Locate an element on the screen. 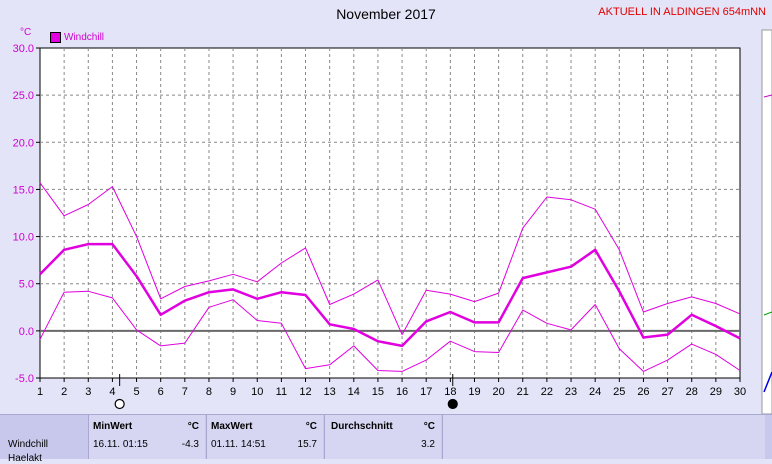  x-tick-label: 23 is located at coordinates (571, 392).